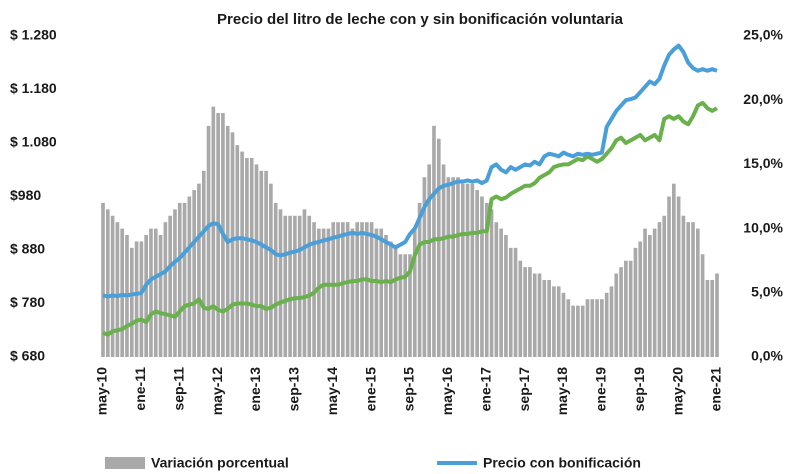  Describe the element at coordinates (409, 389) in the screenshot. I see `x-tick-label: sep-15` at that location.